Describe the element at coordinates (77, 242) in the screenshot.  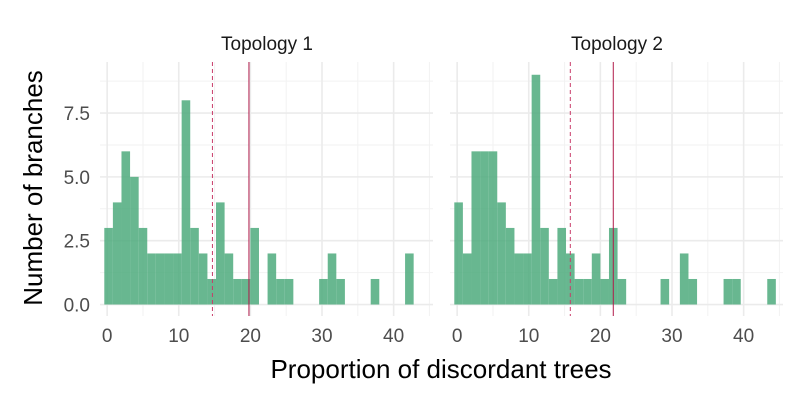
I see `y-tick-label: 2.5` at that location.